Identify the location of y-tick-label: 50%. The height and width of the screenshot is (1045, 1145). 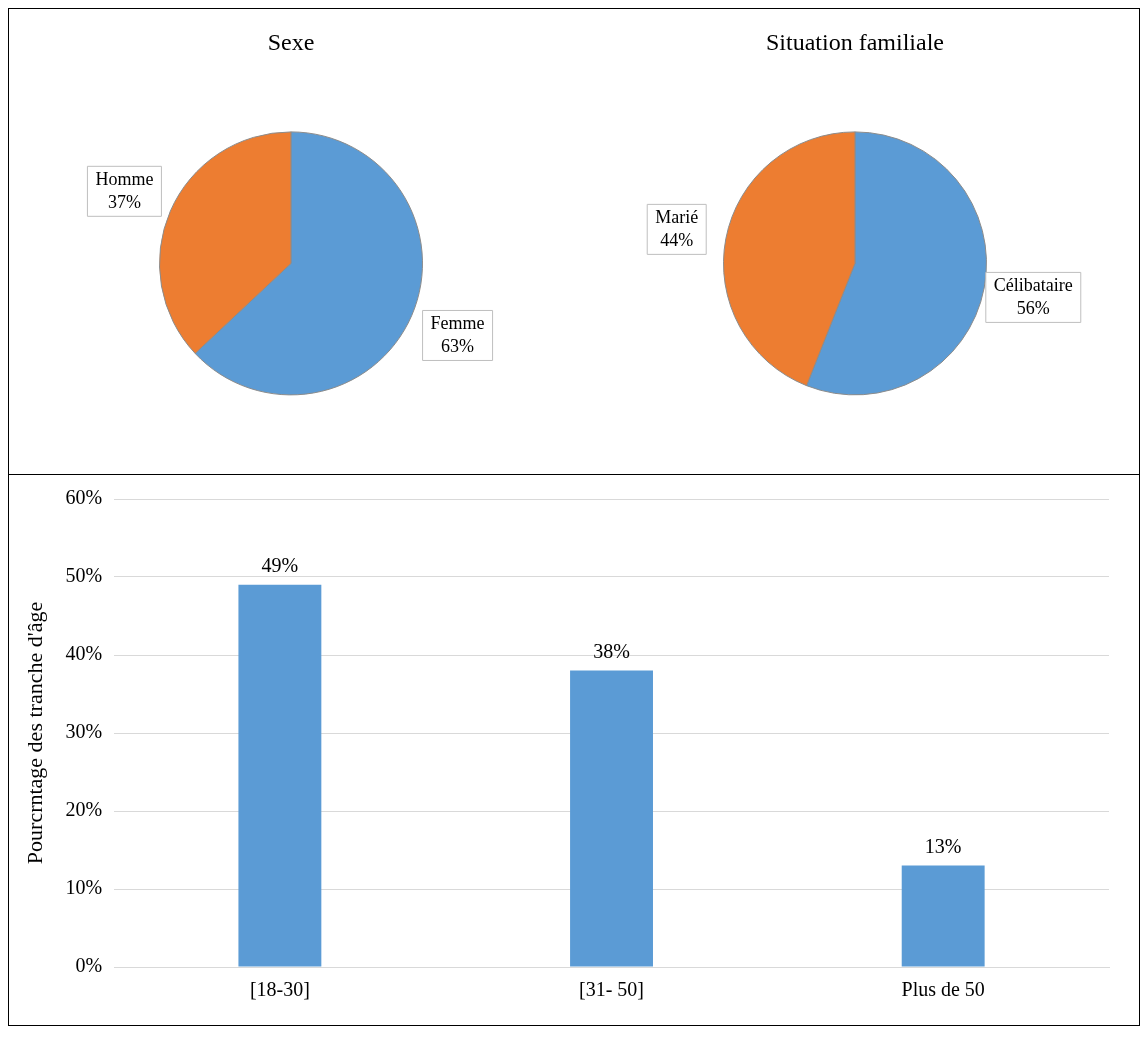
(84, 575).